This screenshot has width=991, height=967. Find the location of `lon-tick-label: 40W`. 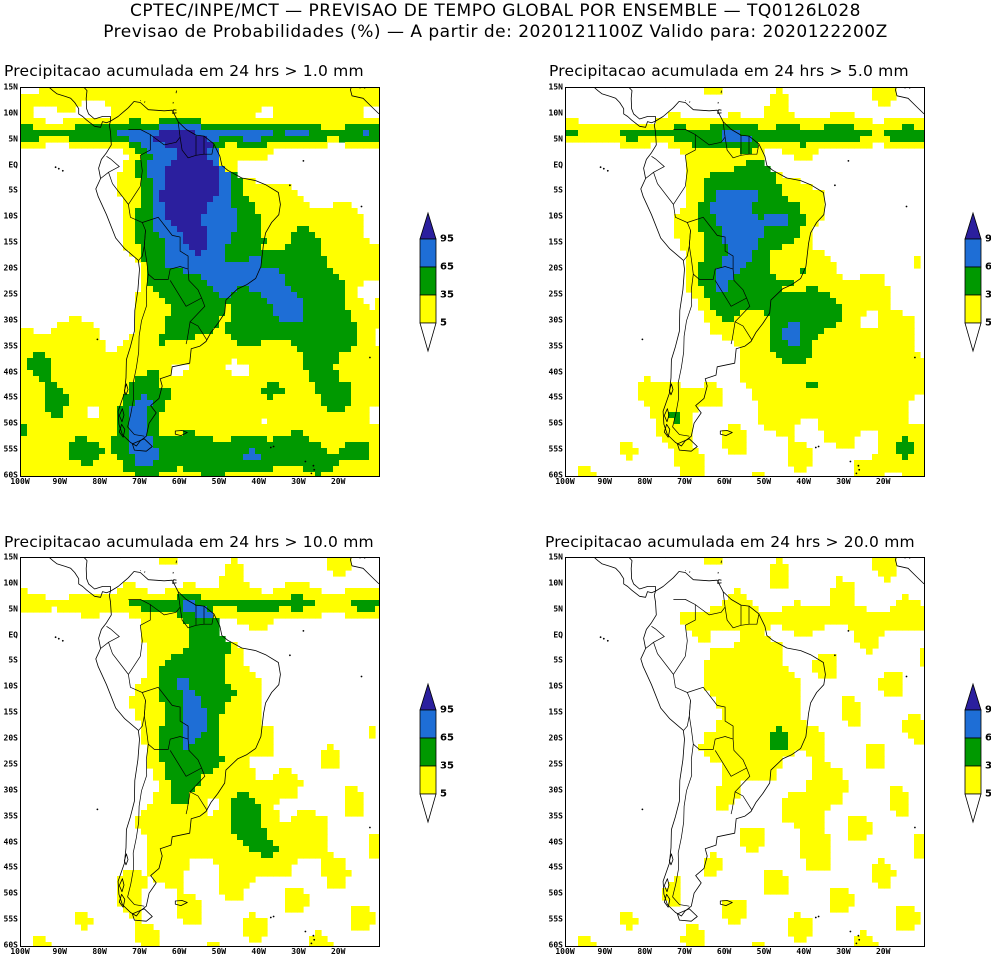

lon-tick-label: 40W is located at coordinates (803, 481).